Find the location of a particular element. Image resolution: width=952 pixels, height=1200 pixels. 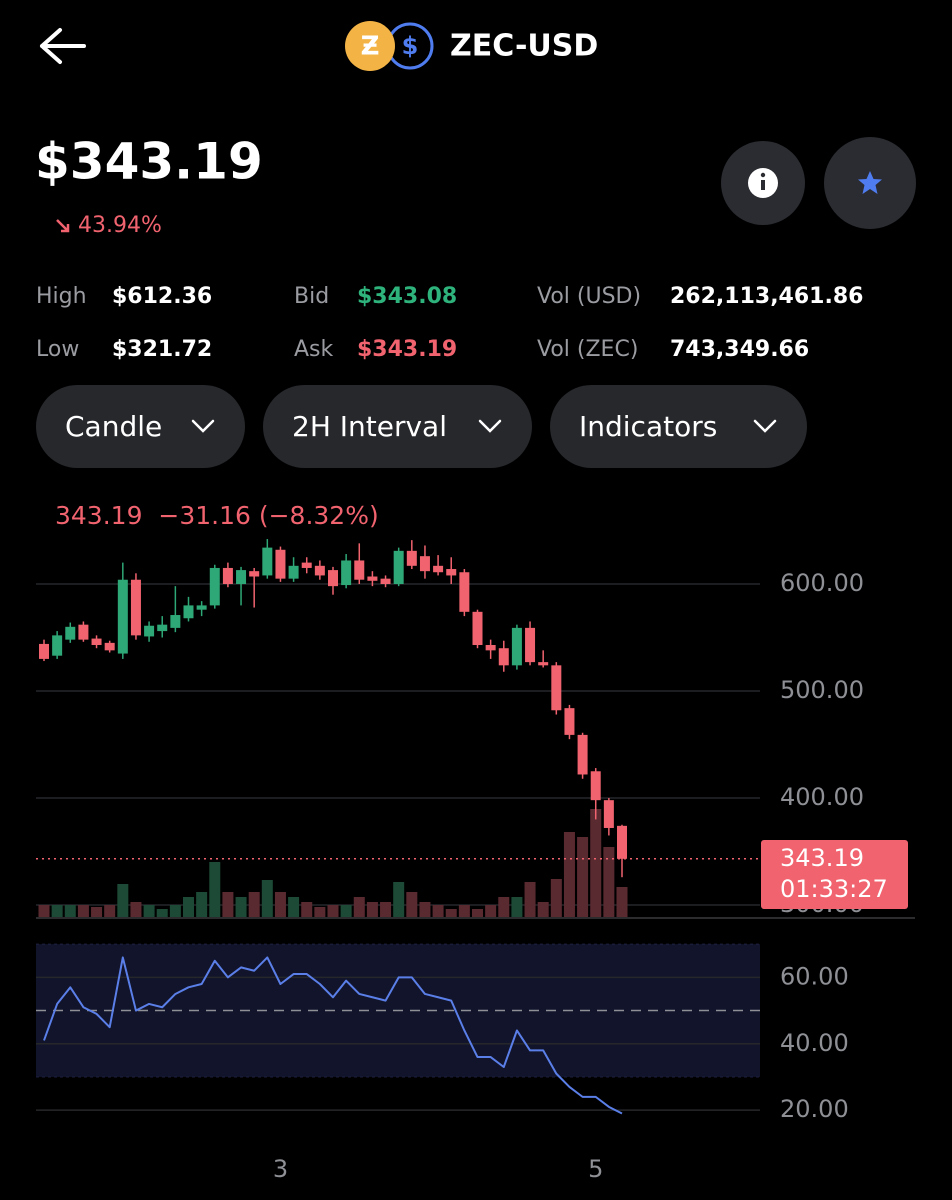

dropdown-button: Indicators is located at coordinates (678, 426).